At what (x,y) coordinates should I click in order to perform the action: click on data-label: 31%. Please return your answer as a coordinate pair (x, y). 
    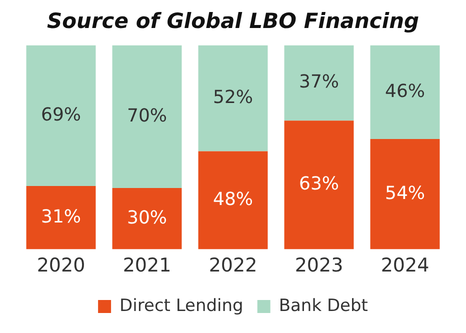
    Looking at the image, I should click on (61, 217).